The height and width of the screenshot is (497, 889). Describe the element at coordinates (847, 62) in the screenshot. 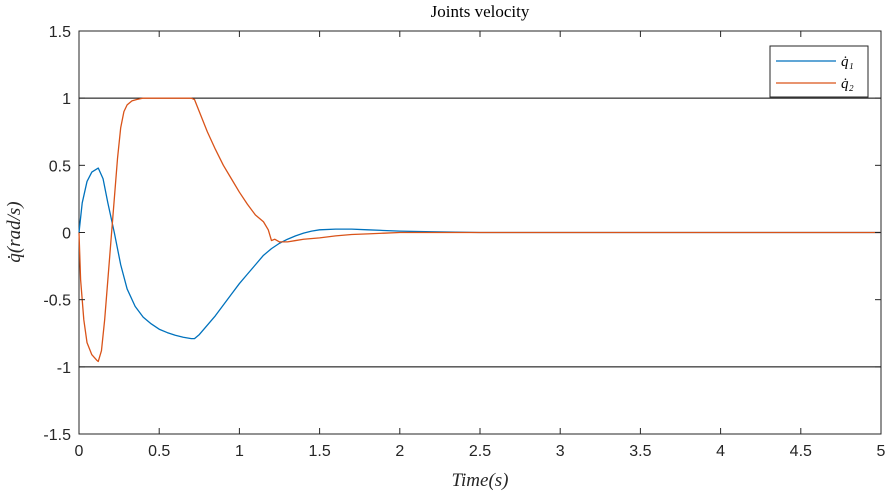

I see `legend-label-1: q̇₁` at that location.